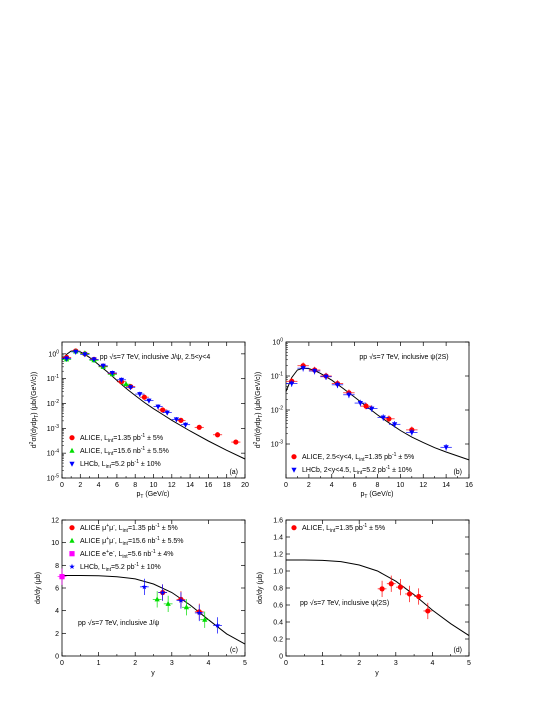 Image resolution: width=545 pixels, height=705 pixels. What do you see at coordinates (107, 526) in the screenshot?
I see `legend-text-part: +` at bounding box center [107, 526].